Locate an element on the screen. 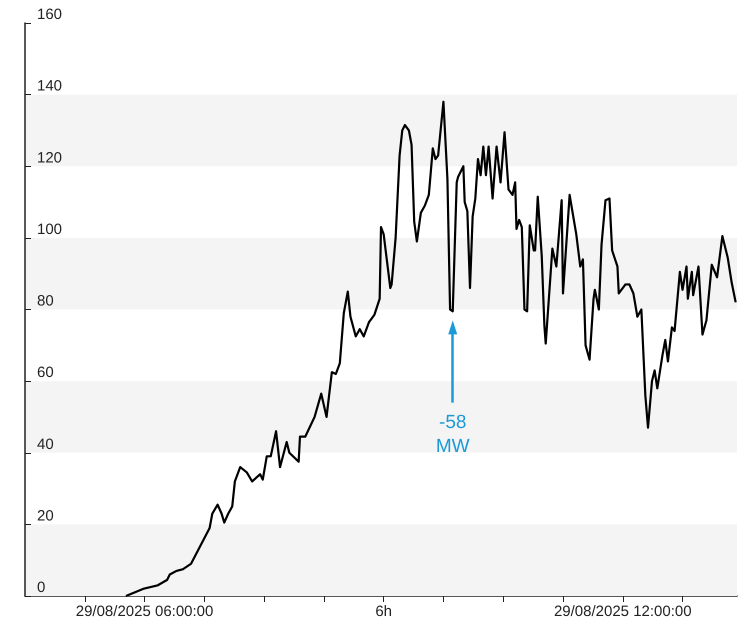 The width and height of the screenshot is (741, 621). y-tick-label: 80 is located at coordinates (45, 301).